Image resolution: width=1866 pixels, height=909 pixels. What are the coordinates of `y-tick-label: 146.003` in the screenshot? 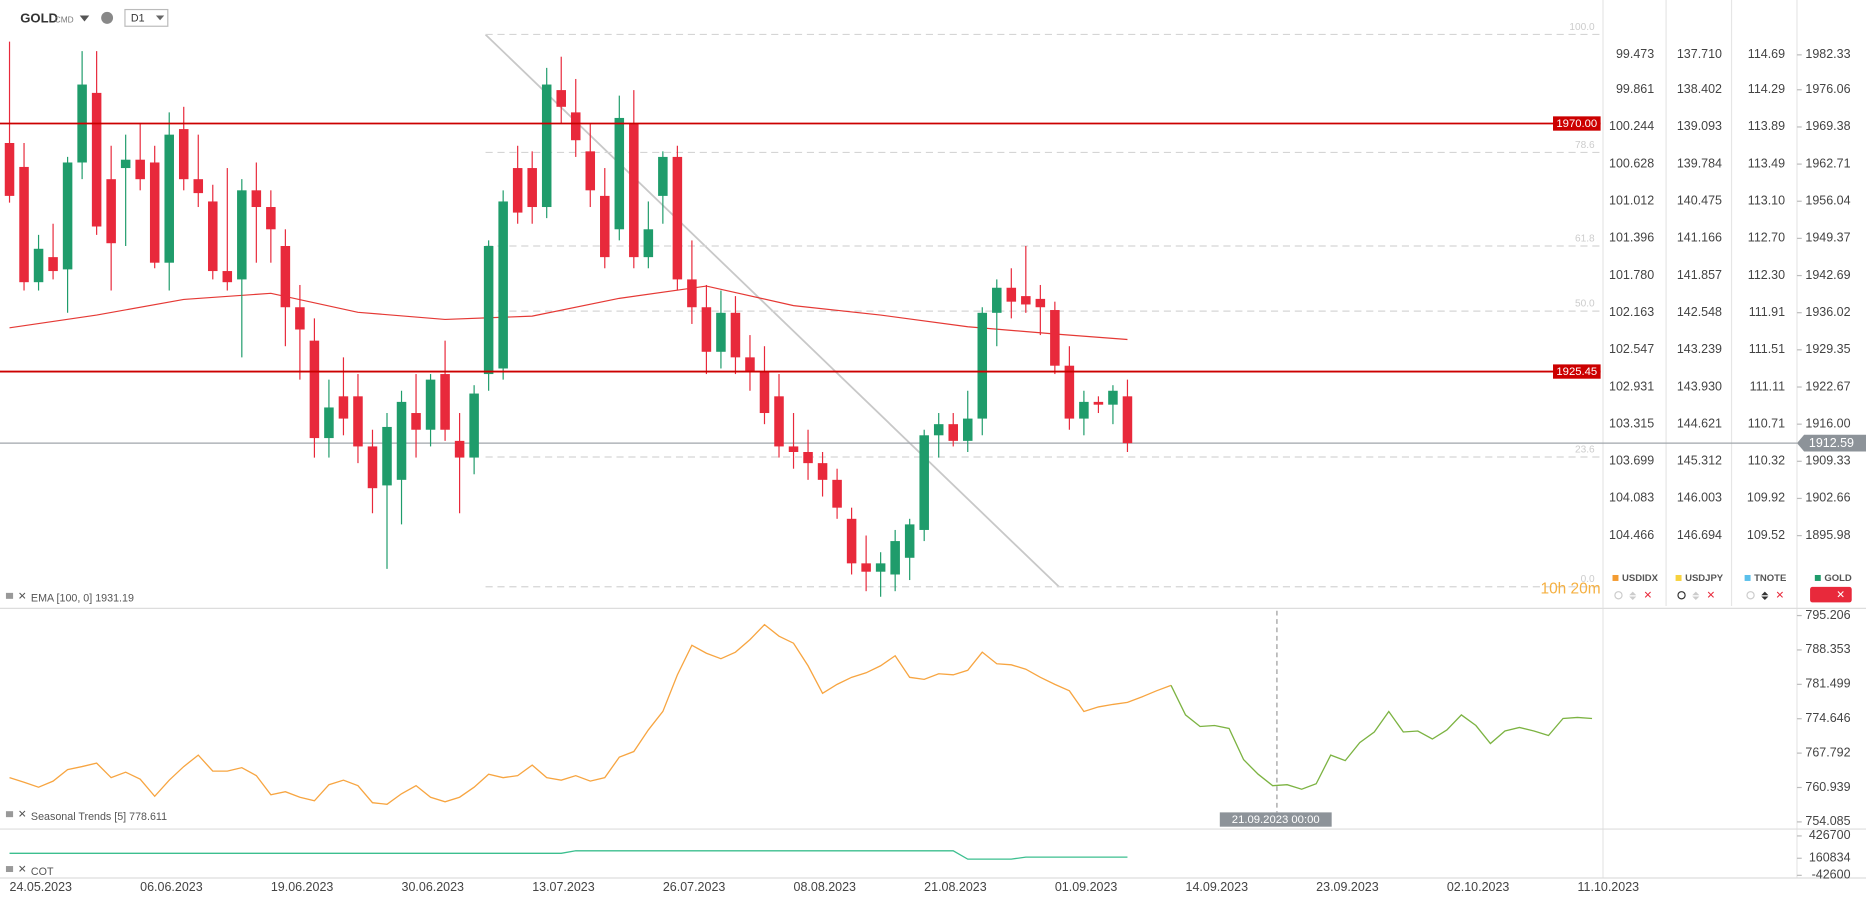 It's located at (1699, 498).